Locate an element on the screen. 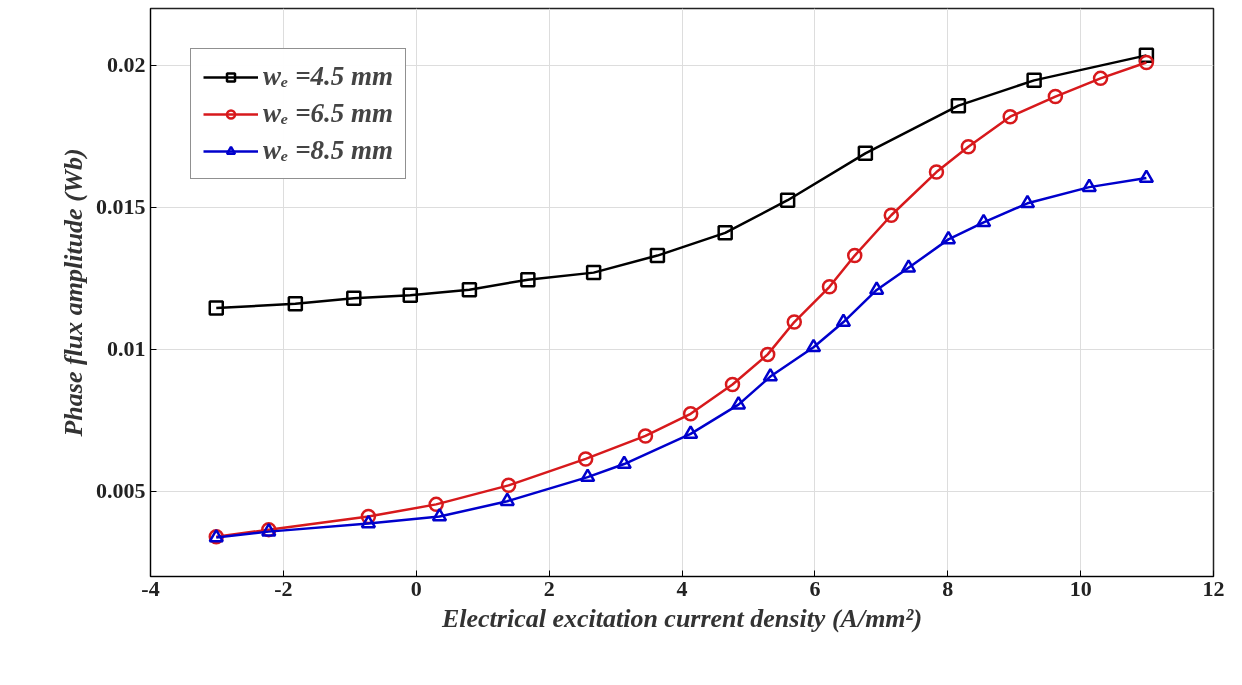 This screenshot has height=685, width=1242. x-tick-label: -2 is located at coordinates (283, 588).